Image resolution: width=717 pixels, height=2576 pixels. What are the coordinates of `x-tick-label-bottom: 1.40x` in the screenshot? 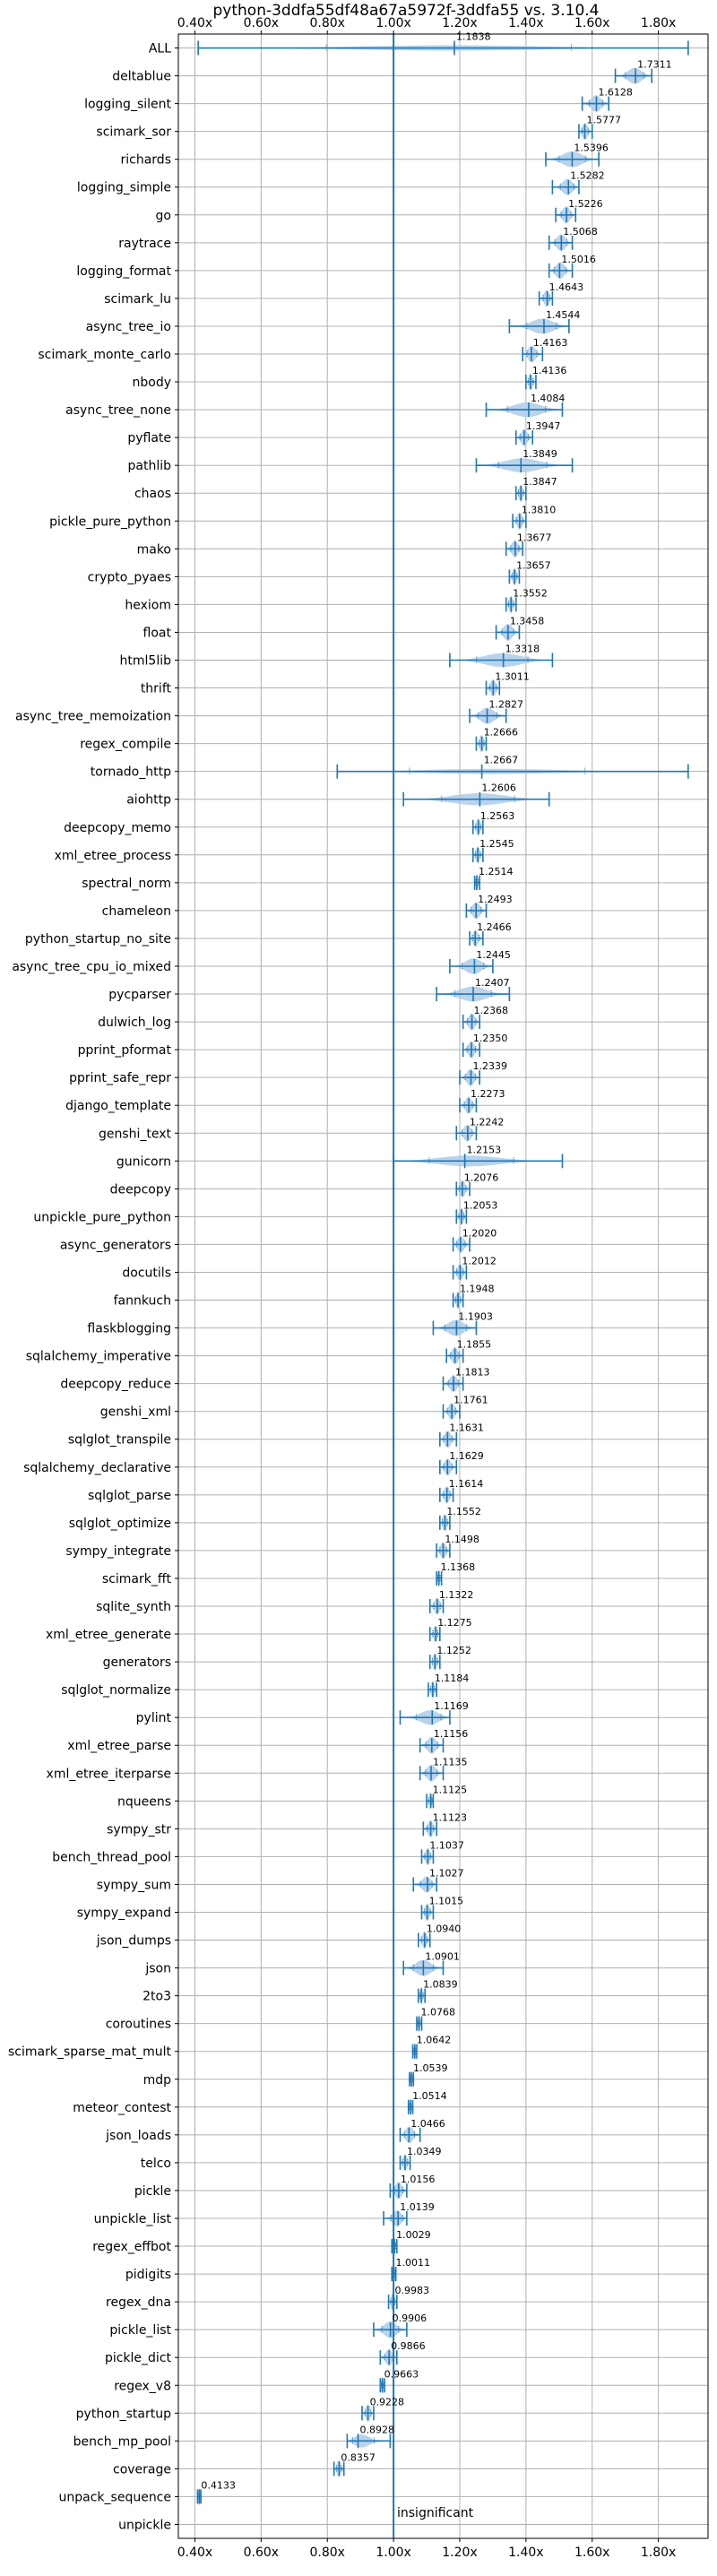 It's located at (525, 2553).